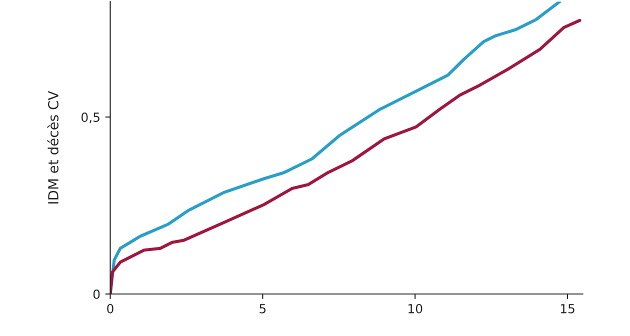  What do you see at coordinates (567, 309) in the screenshot?
I see `x-tick-label: 15` at bounding box center [567, 309].